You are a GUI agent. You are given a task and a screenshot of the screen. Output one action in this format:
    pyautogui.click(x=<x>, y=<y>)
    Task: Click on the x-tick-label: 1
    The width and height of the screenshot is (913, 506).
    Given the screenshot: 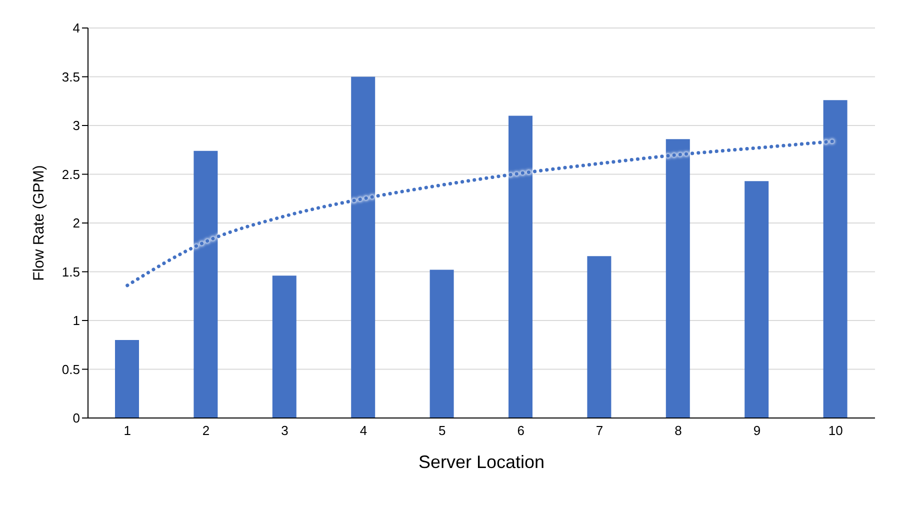 What is the action you would take?
    pyautogui.click(x=127, y=430)
    